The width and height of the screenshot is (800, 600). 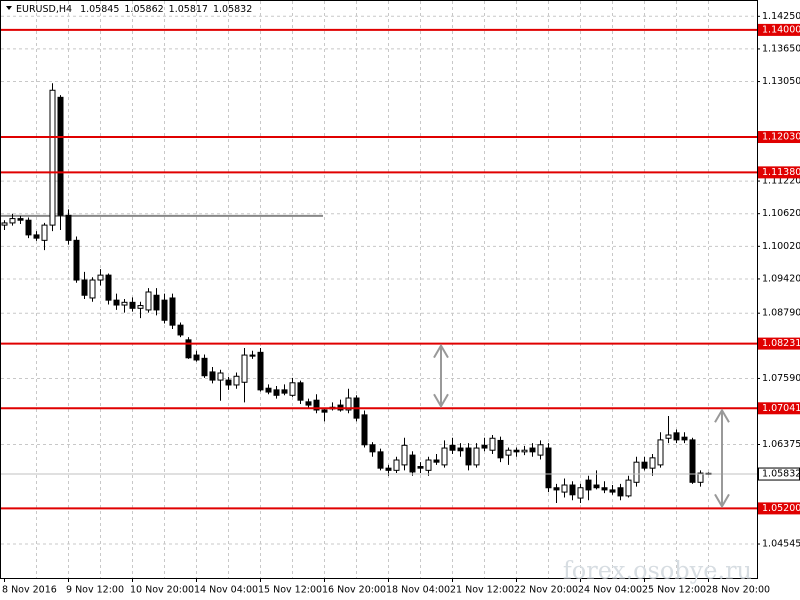 I want to click on y-tick-label: 1.07590, so click(x=781, y=378).